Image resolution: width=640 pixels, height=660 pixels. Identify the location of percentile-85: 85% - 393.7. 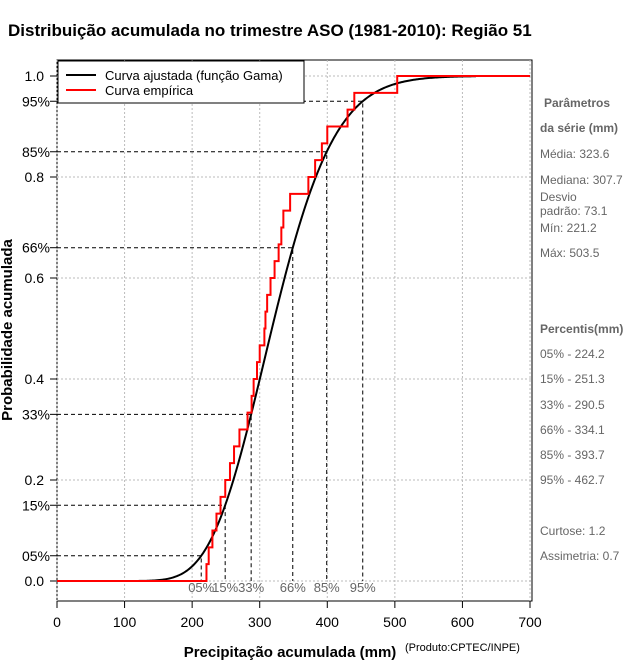
(572, 455).